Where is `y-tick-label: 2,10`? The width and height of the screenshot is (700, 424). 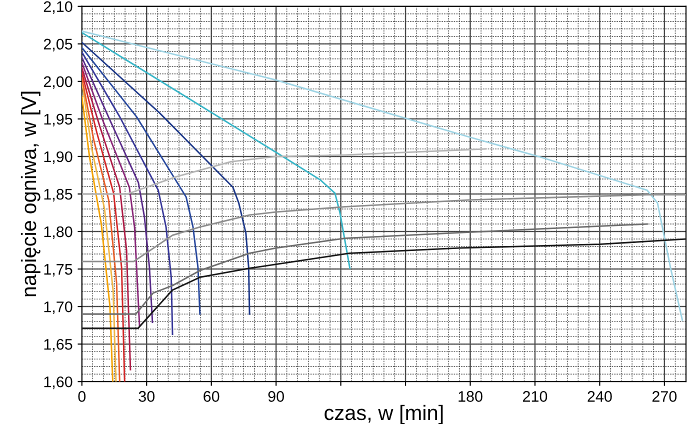 y-tick-label: 2,10 is located at coordinates (58, 7).